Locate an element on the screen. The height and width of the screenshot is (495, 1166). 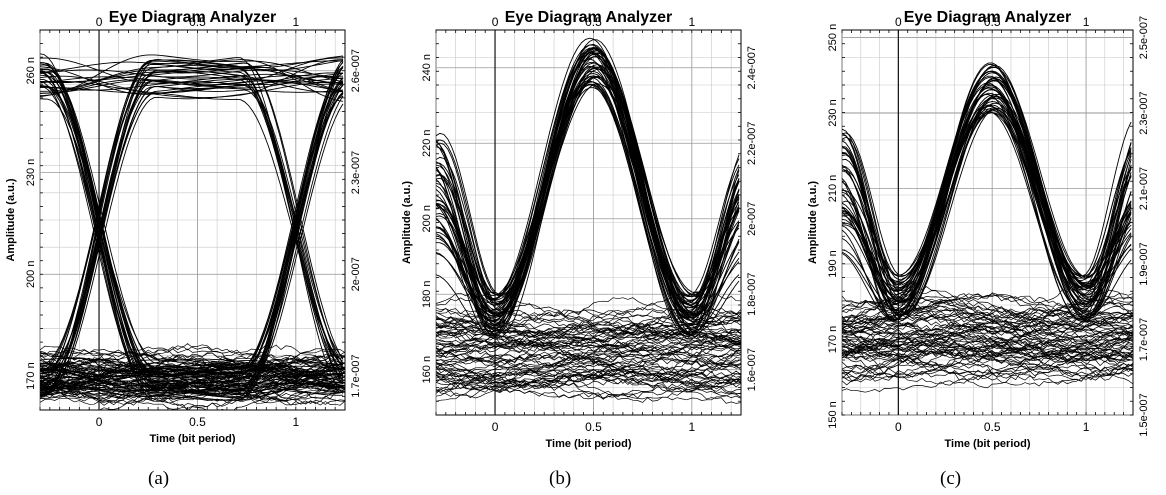
panel-caption: (a) is located at coordinates (159, 478).